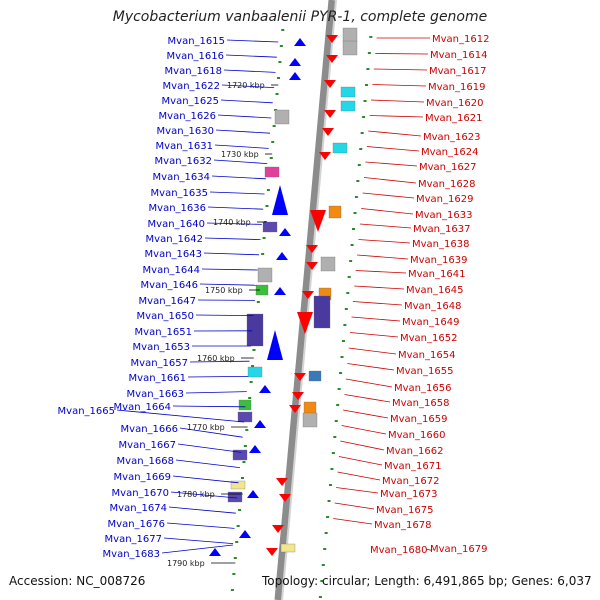 This screenshot has height=600, width=600. Describe the element at coordinates (430, 322) in the screenshot. I see `right-gene-label: Mvan_1649` at that location.